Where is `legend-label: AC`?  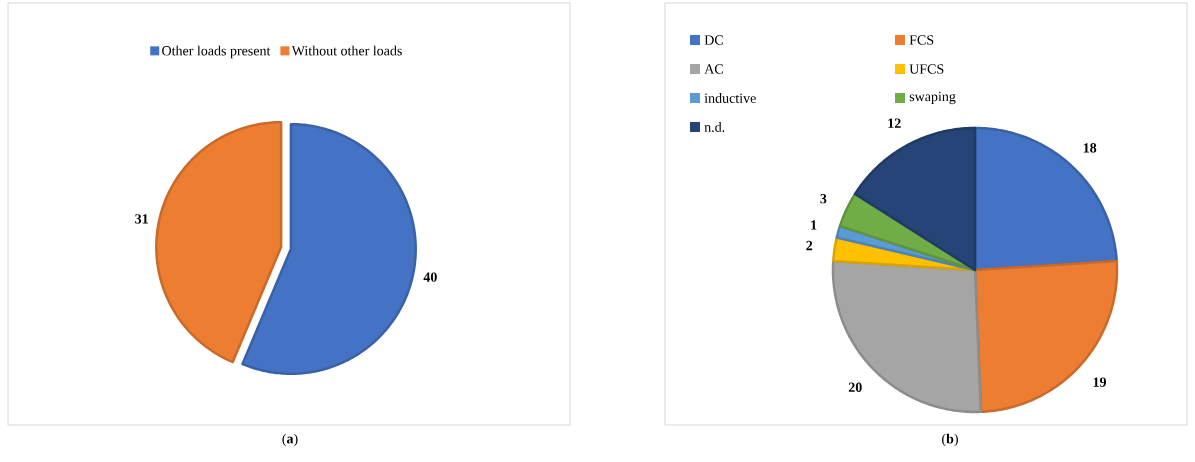
legend-label: AC is located at coordinates (713, 69).